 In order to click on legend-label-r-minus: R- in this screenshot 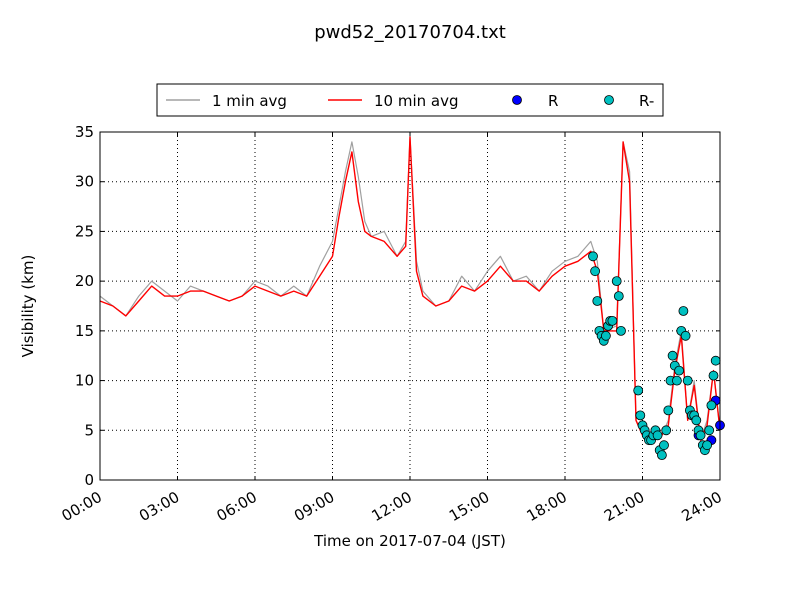, I will do `click(646, 101)`.